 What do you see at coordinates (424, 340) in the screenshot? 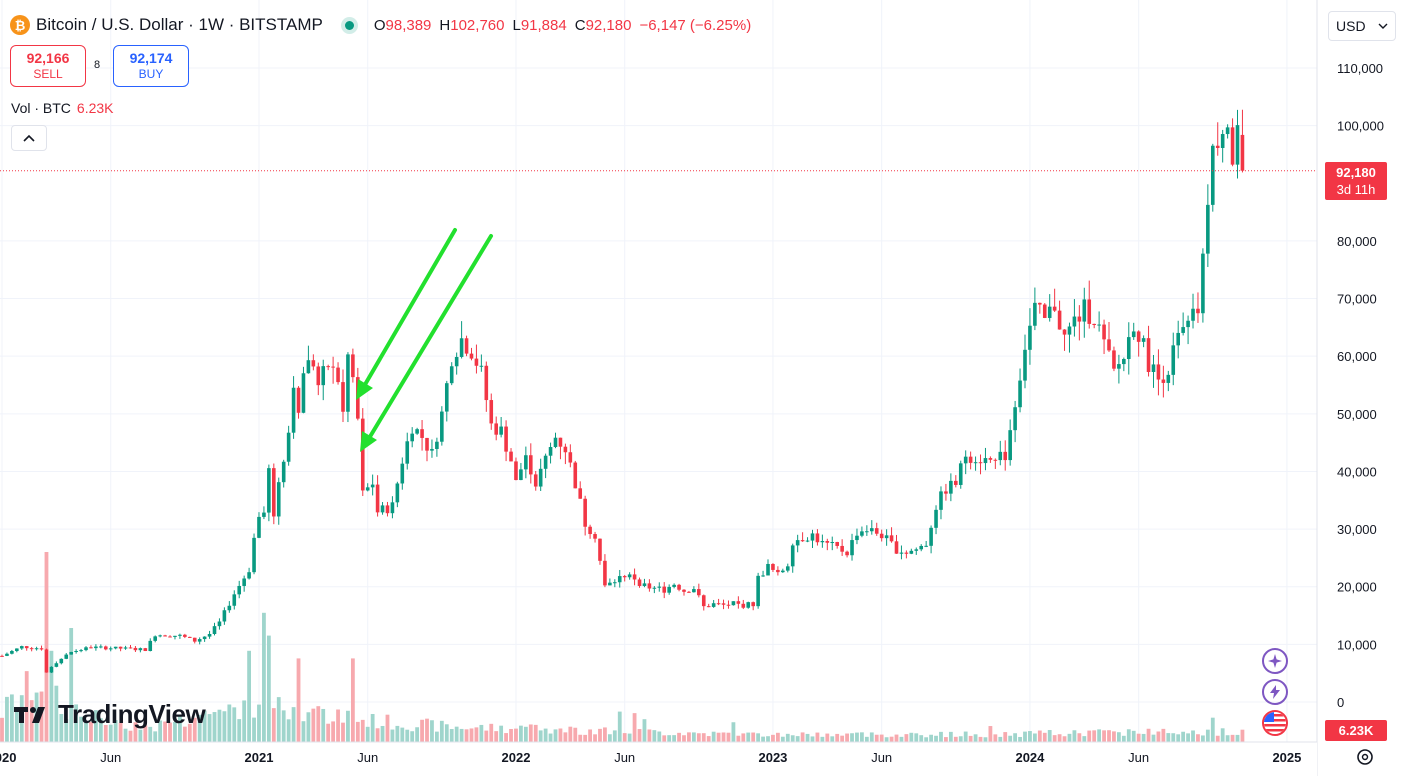
I see `annotation-arrows` at bounding box center [424, 340].